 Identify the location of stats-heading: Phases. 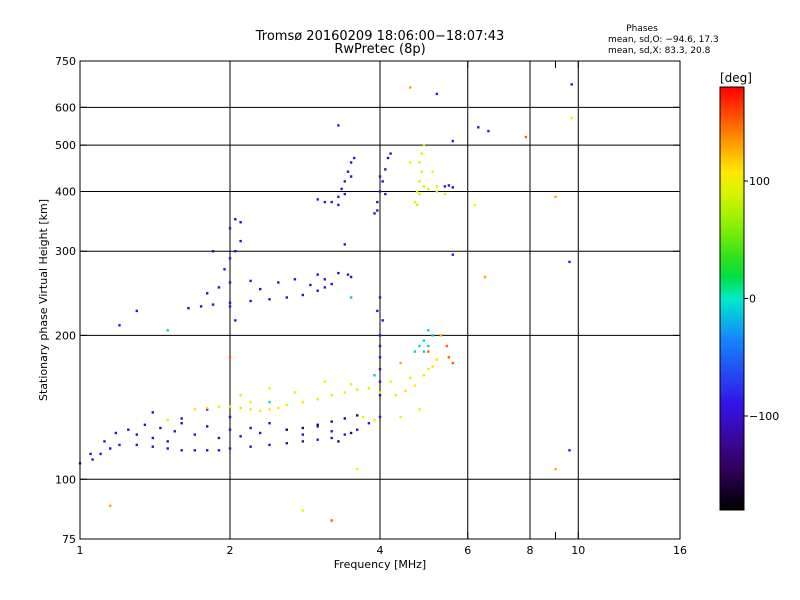
(642, 29).